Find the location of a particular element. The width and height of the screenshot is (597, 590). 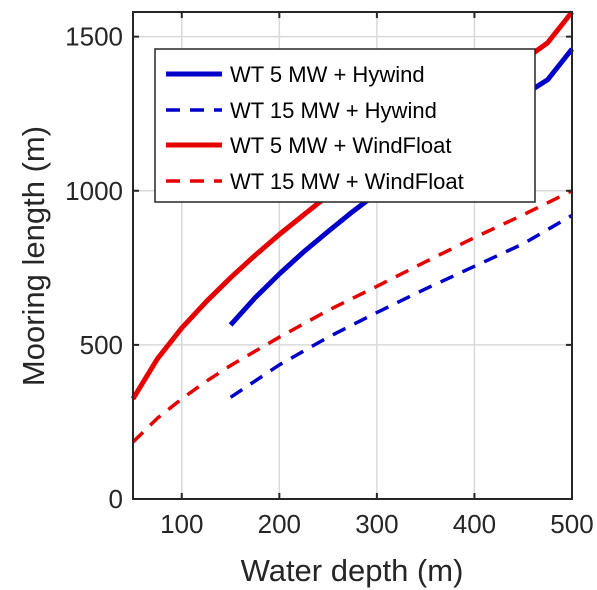

x-tick-label: 100 is located at coordinates (181, 524).